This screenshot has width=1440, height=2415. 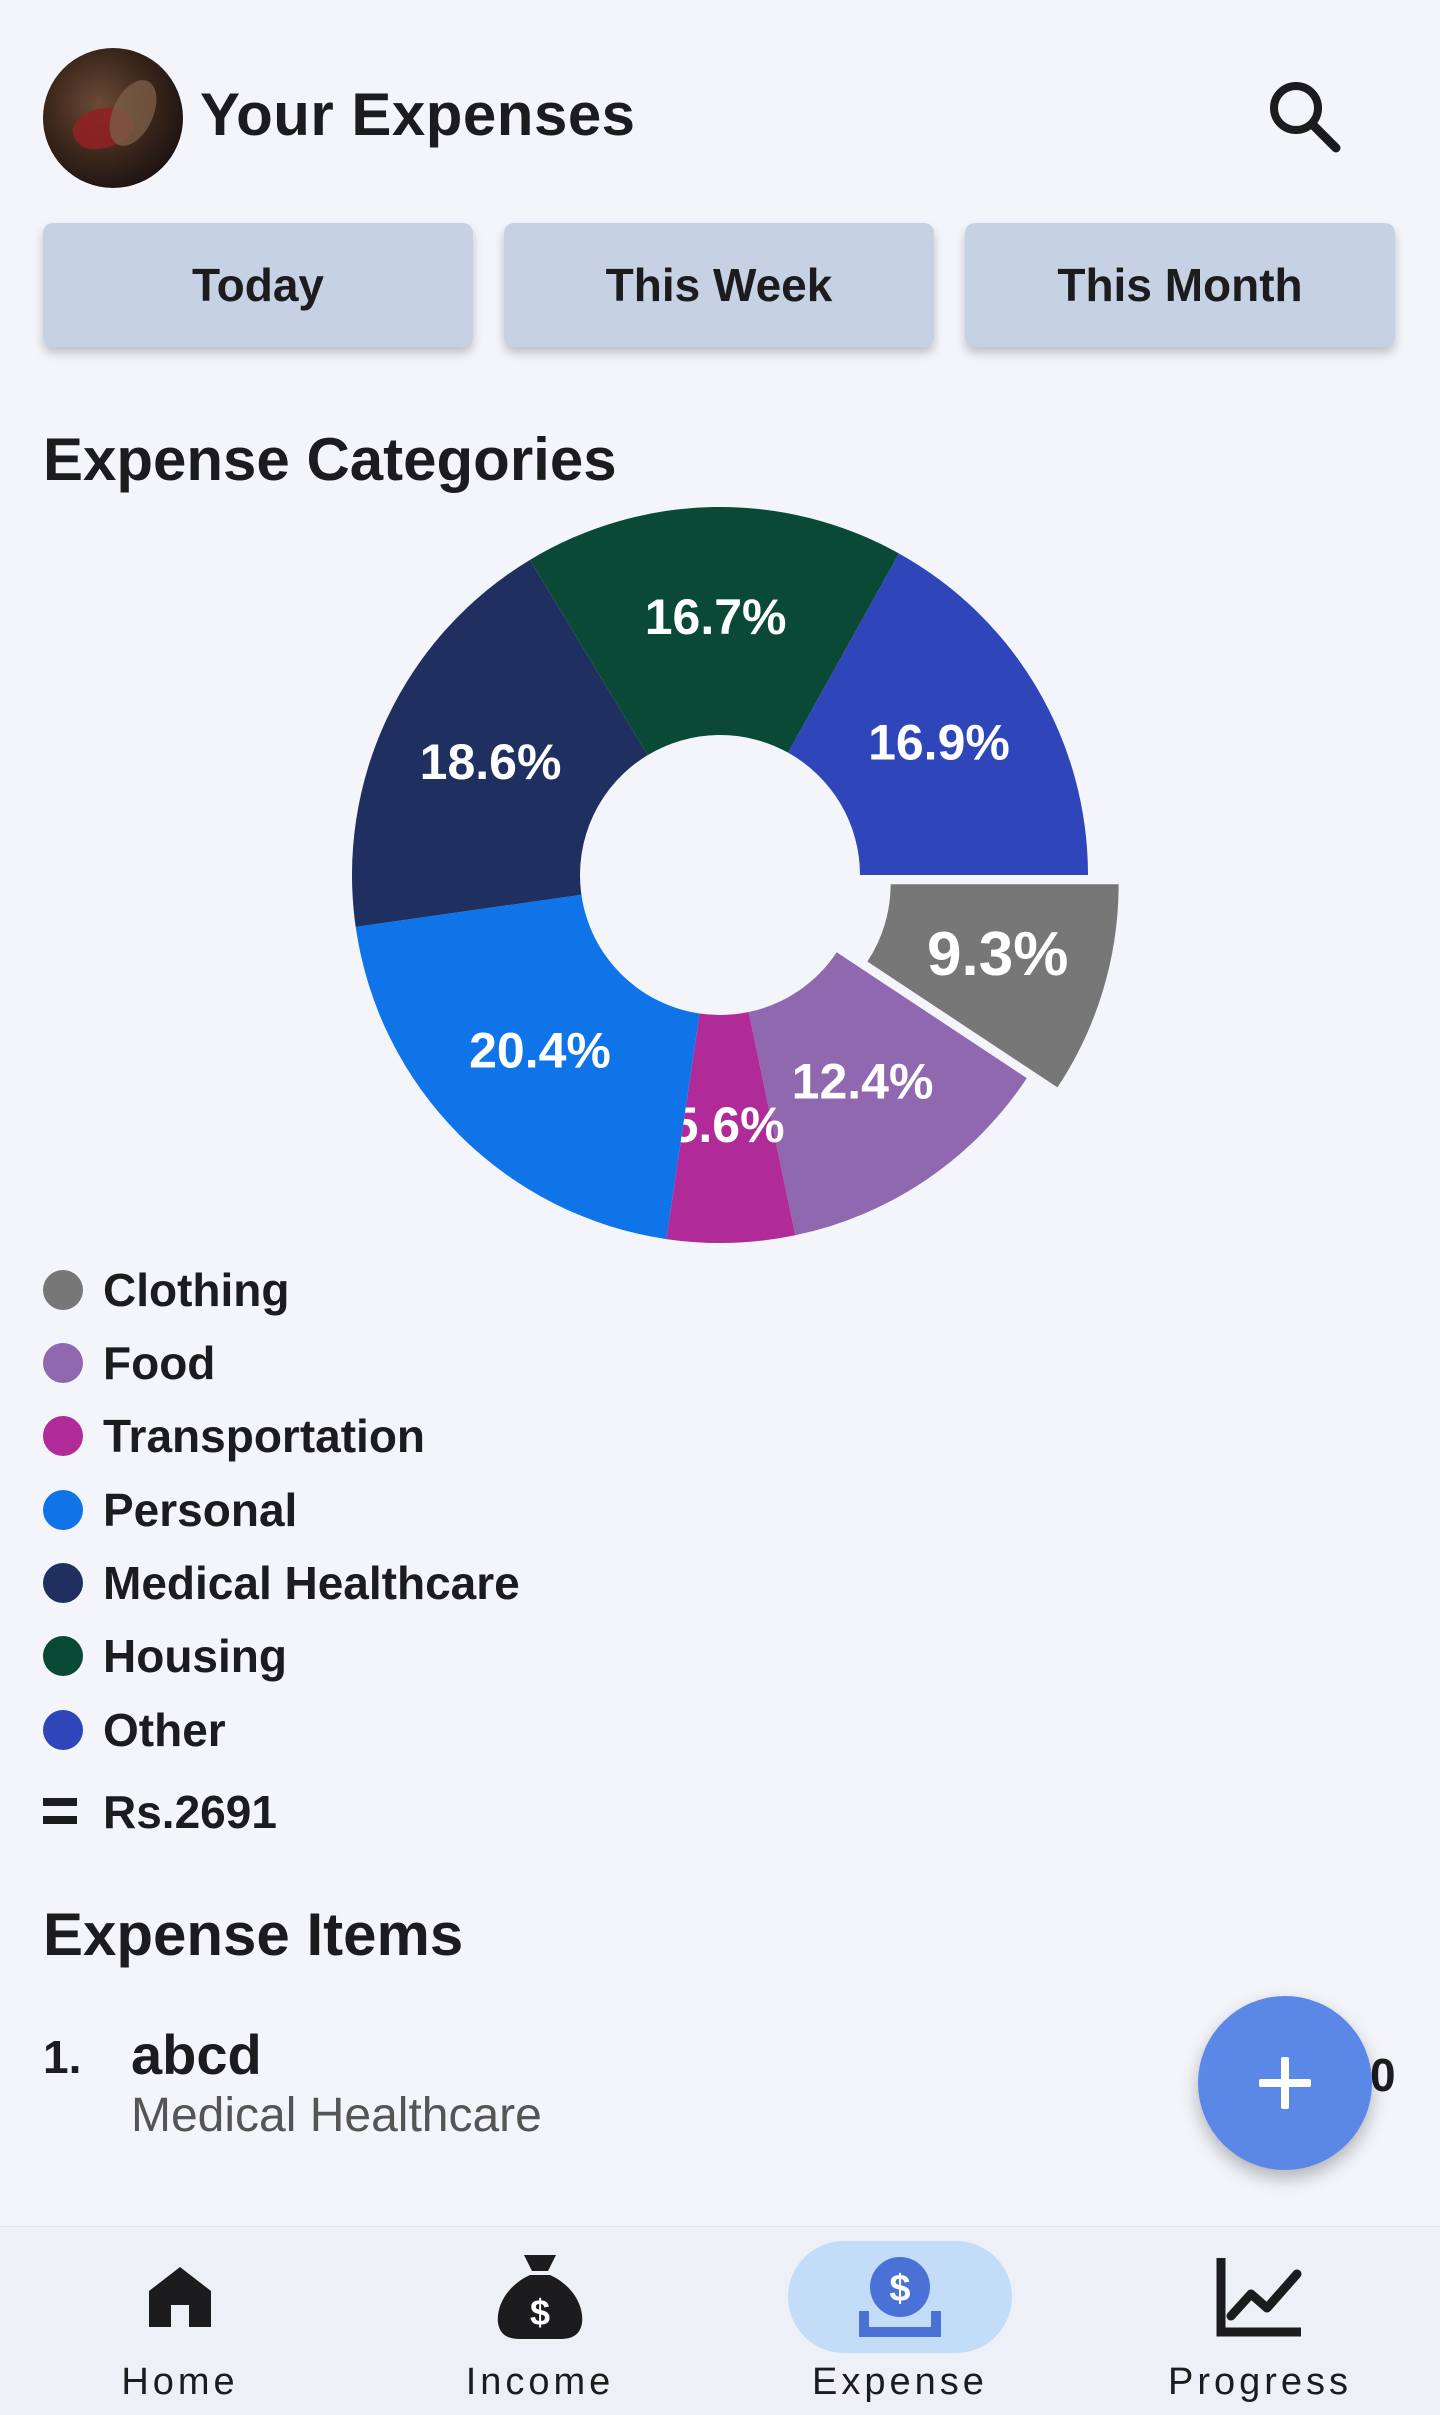 What do you see at coordinates (200, 1510) in the screenshot?
I see `legend-label: Personal` at bounding box center [200, 1510].